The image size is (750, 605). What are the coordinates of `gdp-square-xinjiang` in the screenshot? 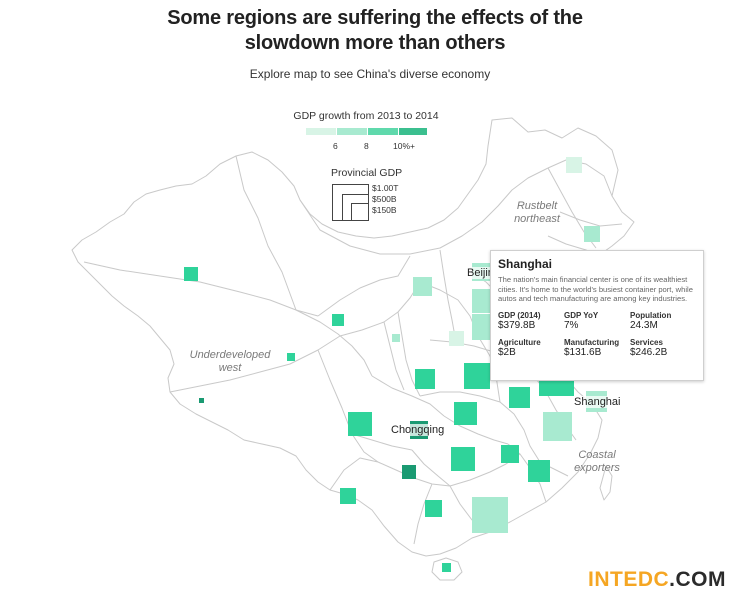 It's located at (191, 274).